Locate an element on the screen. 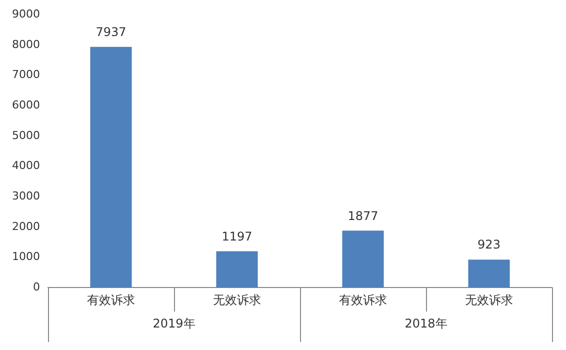 Image resolution: width=566 pixels, height=350 pixels. y-tick-label: 0 is located at coordinates (36, 287).